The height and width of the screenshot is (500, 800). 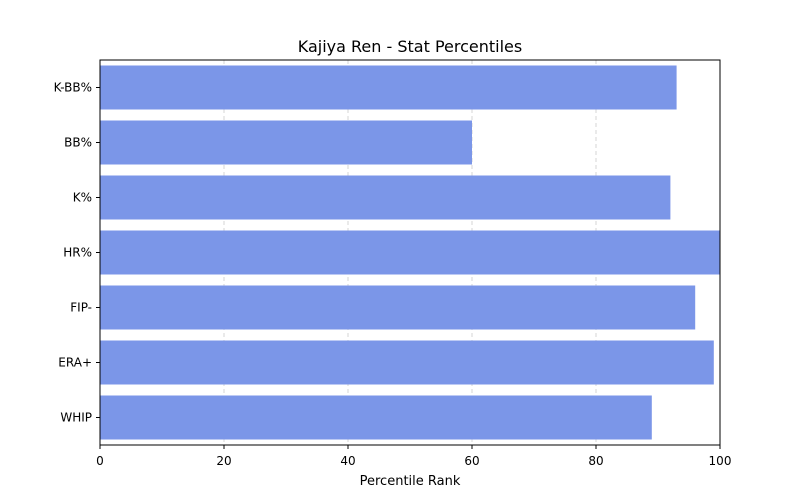 What do you see at coordinates (100, 461) in the screenshot?
I see `x-tick-label: 0` at bounding box center [100, 461].